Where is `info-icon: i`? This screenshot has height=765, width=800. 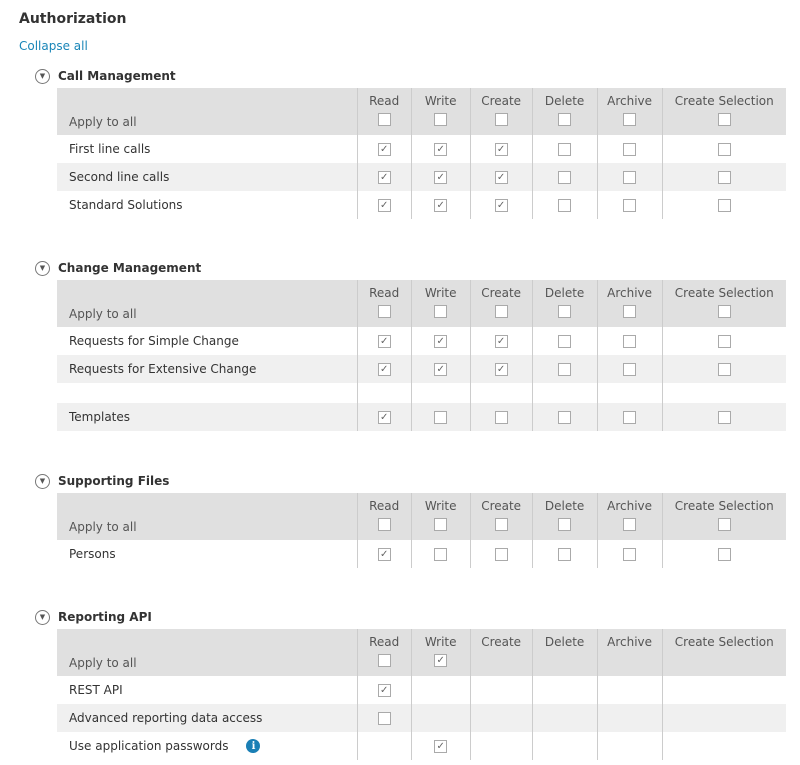
info-icon: i is located at coordinates (253, 746).